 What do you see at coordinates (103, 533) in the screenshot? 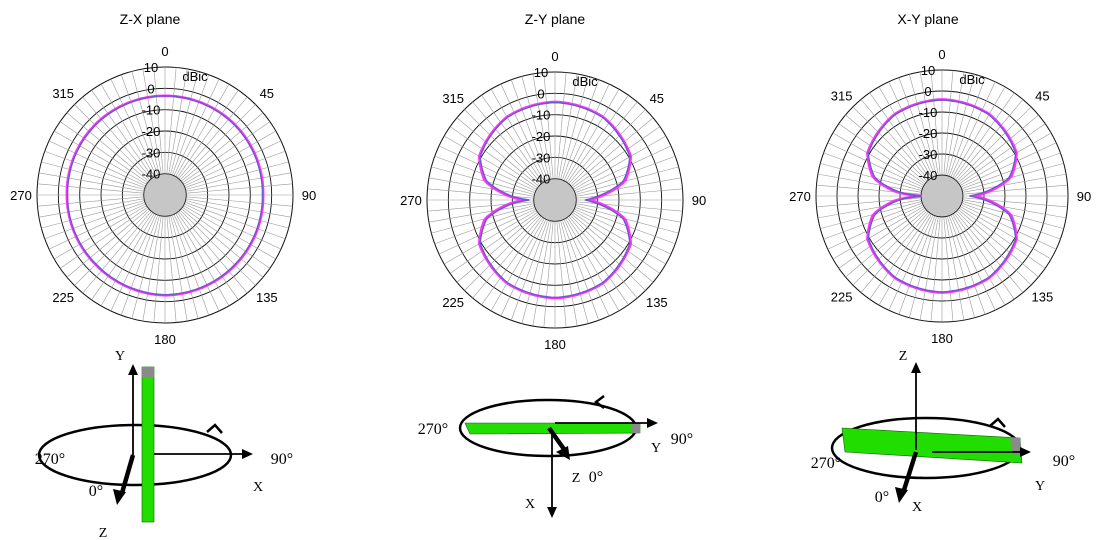
I see `depth-axis-label: Z` at bounding box center [103, 533].